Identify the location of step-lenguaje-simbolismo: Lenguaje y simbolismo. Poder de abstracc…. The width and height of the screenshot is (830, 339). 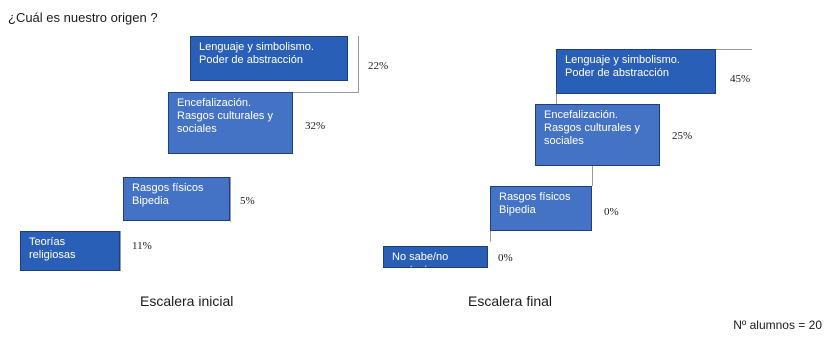
(269, 58).